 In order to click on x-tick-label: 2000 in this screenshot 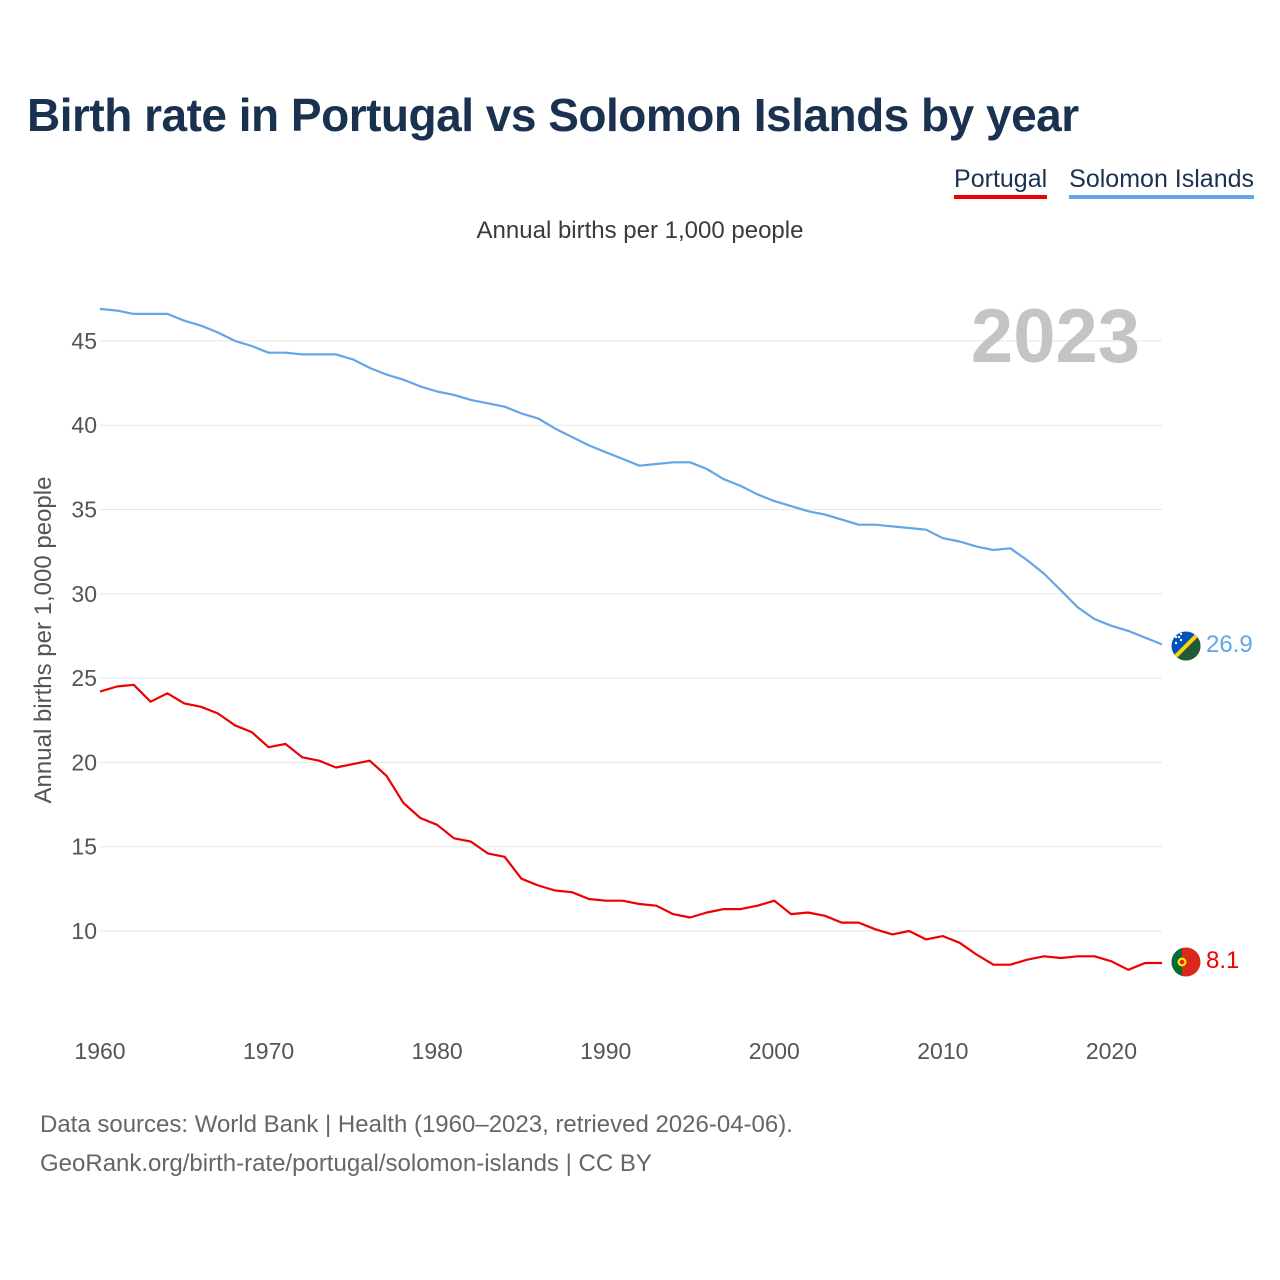, I will do `click(774, 1051)`.